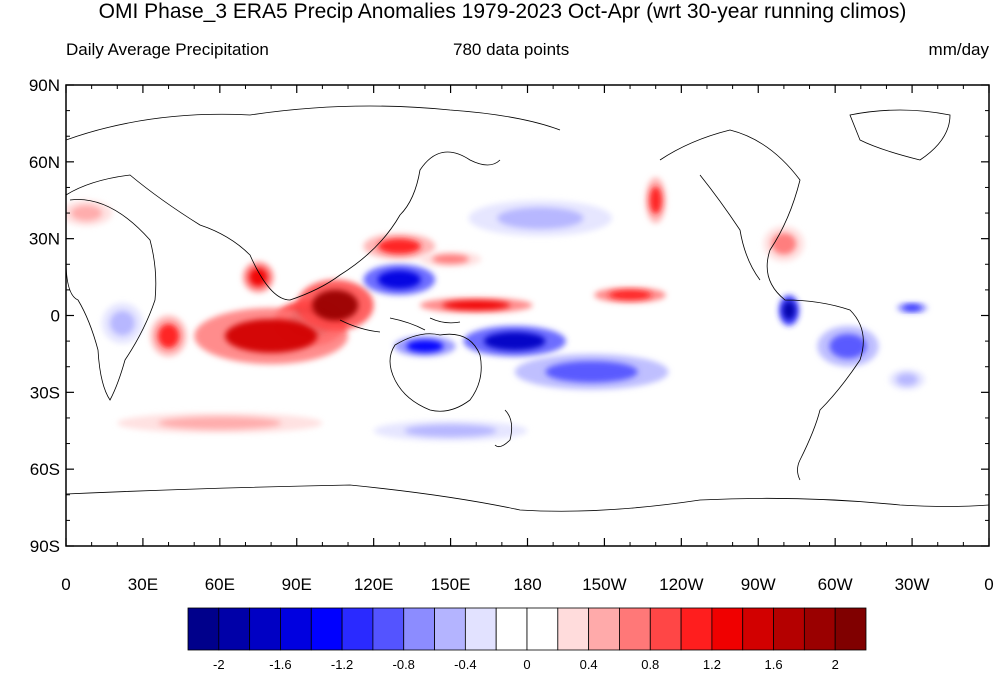 The width and height of the screenshot is (1005, 676). I want to click on lon-tick-label: 120E, so click(374, 584).